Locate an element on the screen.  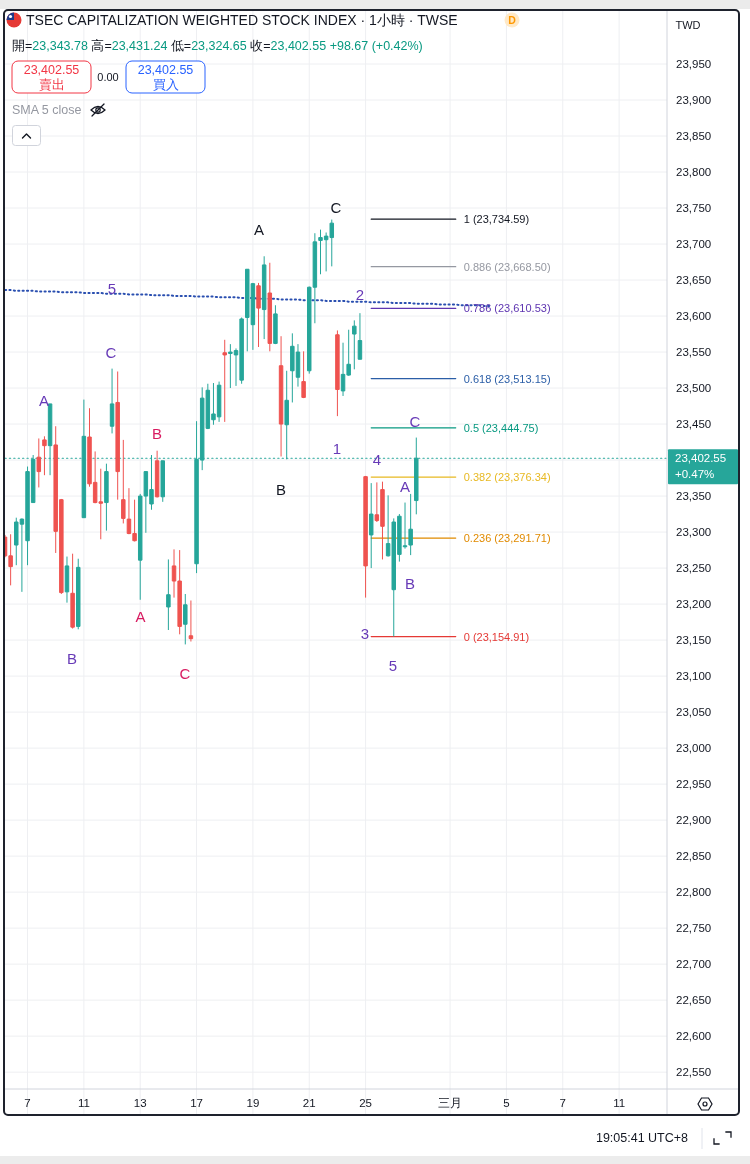
x-tick-label: 19 is located at coordinates (253, 1103).